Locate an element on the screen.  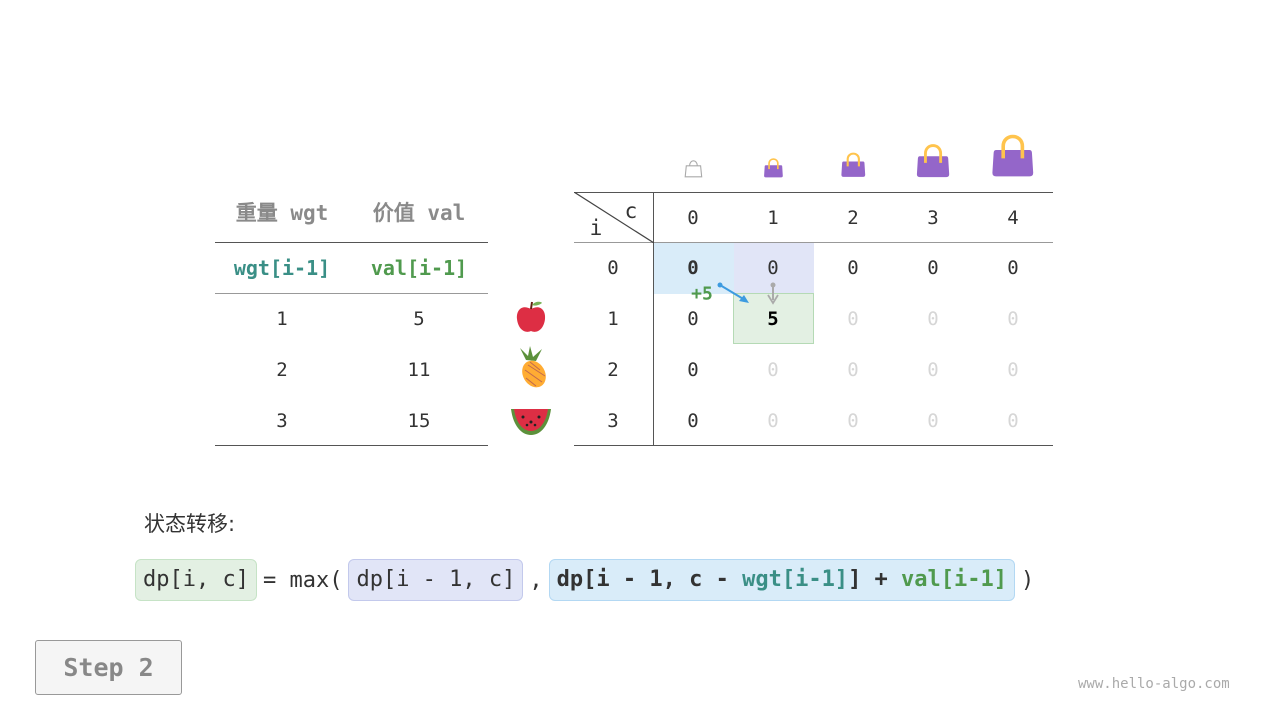
watermark: www.hello-algo.com is located at coordinates (1154, 684).